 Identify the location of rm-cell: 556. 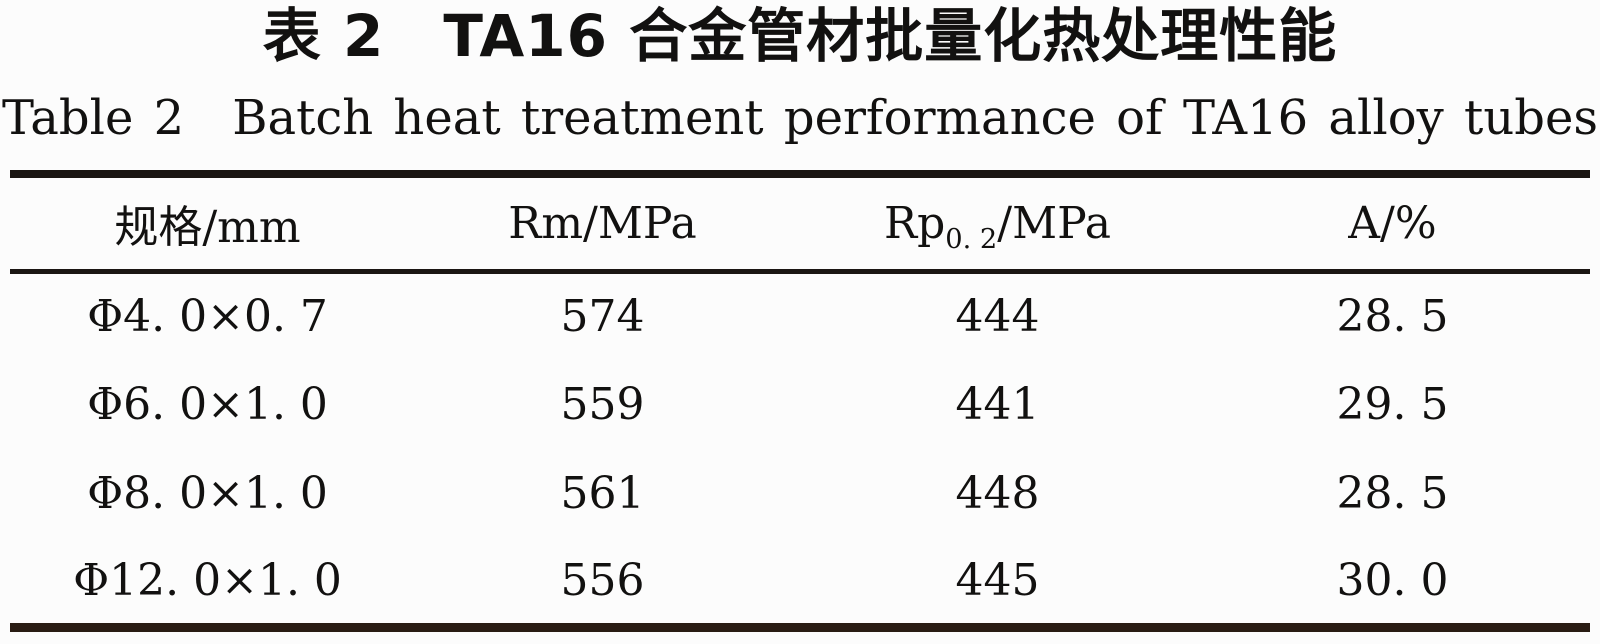
(602, 580).